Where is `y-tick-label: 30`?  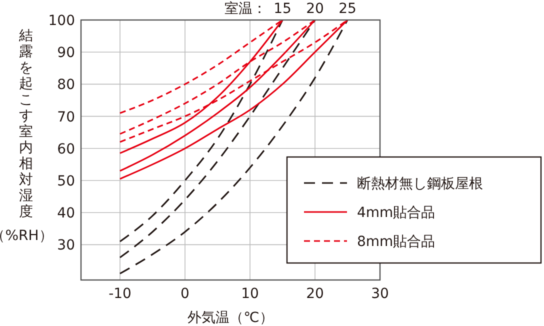
y-tick-label: 30 is located at coordinates (66, 246).